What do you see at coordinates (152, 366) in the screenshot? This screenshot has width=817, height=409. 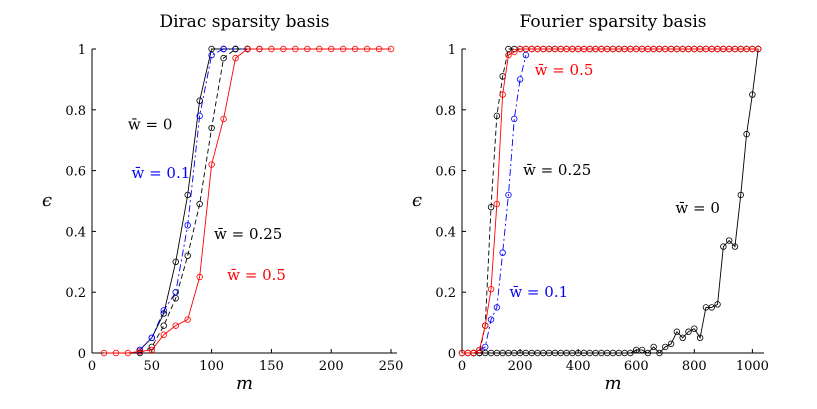 I see `x-tick-label: 50` at bounding box center [152, 366].